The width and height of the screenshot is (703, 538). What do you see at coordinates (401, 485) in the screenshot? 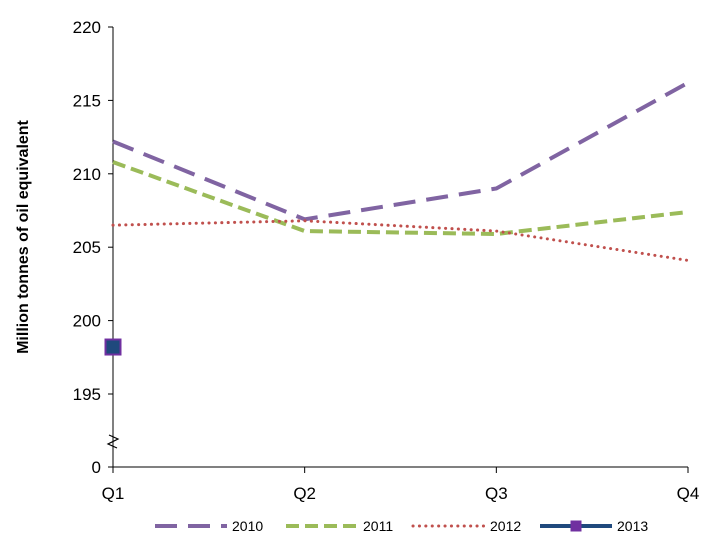
I see `x-tick-group: Q1 Q2 Q3 Q4` at bounding box center [401, 485].